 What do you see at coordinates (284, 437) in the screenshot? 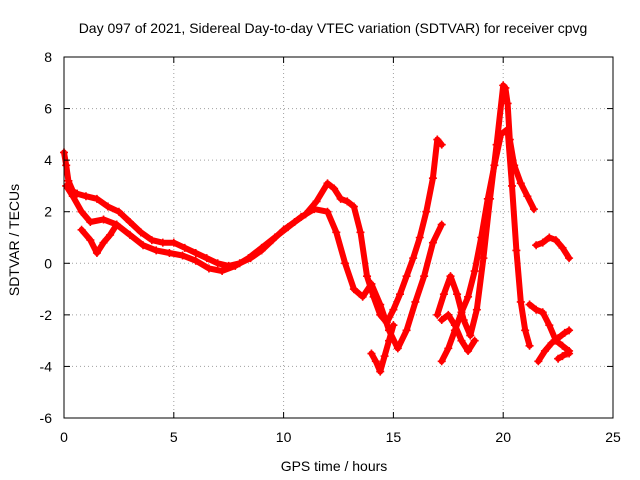
I see `x-tick-label: 10` at bounding box center [284, 437].